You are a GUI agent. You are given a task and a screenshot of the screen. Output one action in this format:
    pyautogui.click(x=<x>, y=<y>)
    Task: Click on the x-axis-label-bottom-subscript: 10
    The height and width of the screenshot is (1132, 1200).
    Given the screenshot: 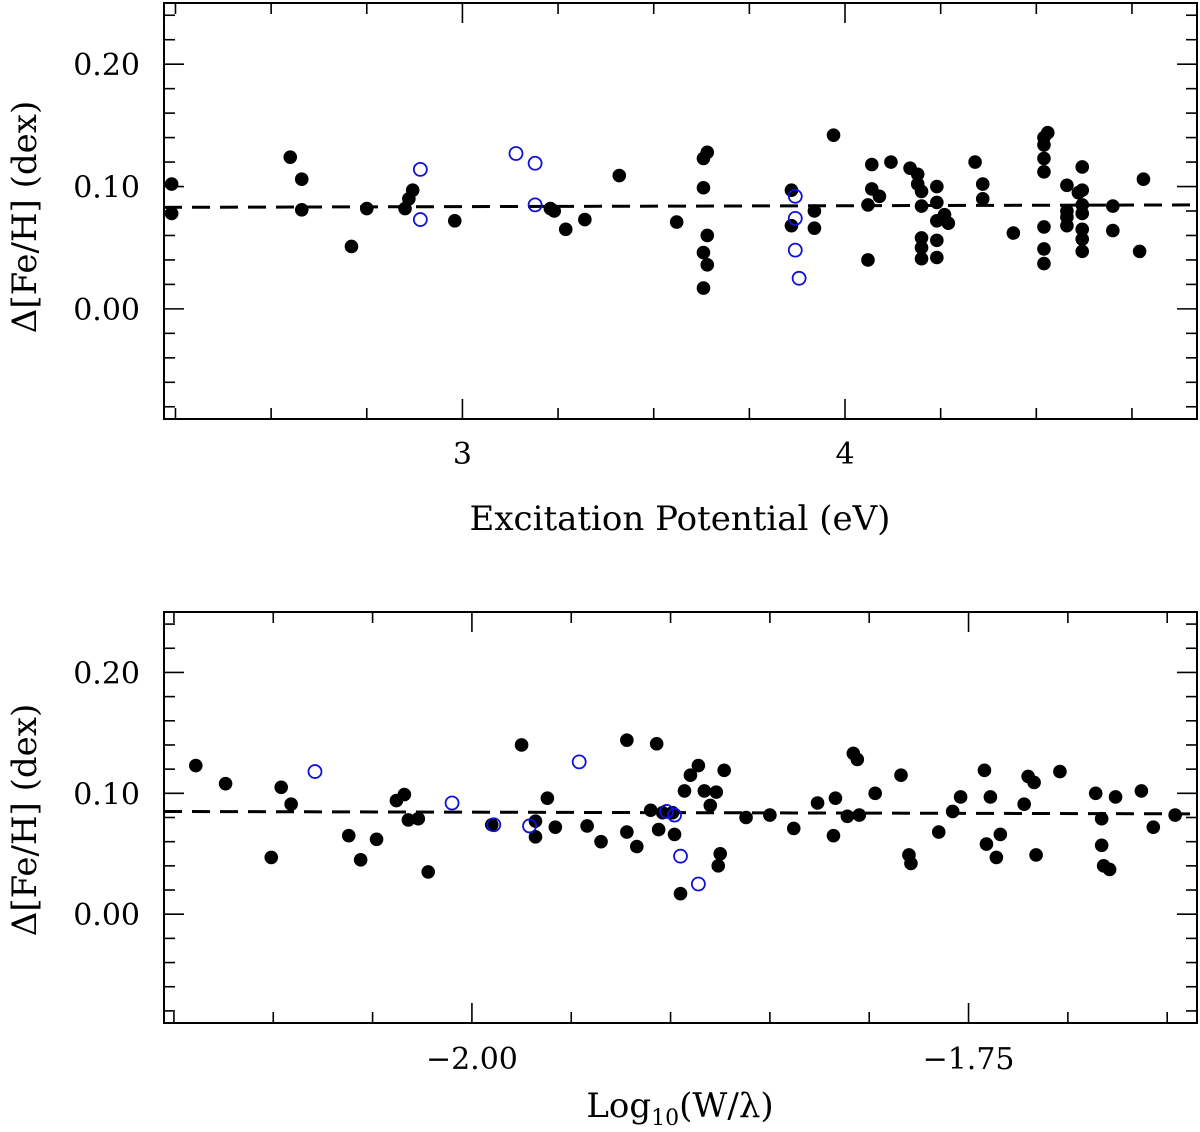 What is the action you would take?
    pyautogui.click(x=665, y=1118)
    